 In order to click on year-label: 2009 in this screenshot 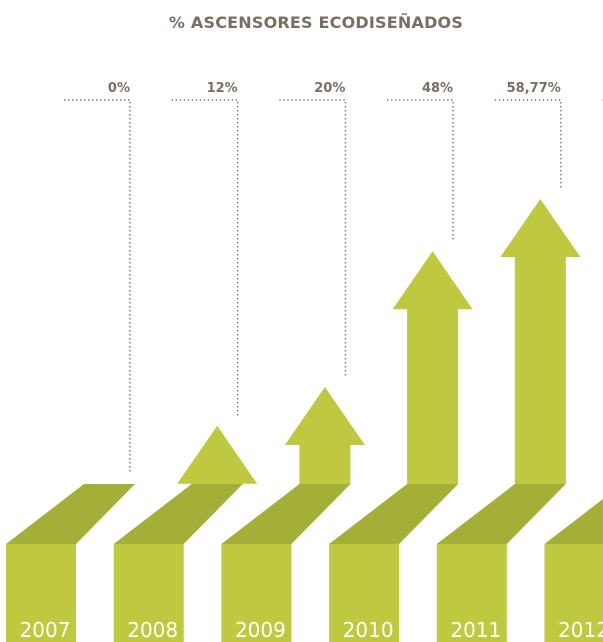, I will do `click(260, 630)`.